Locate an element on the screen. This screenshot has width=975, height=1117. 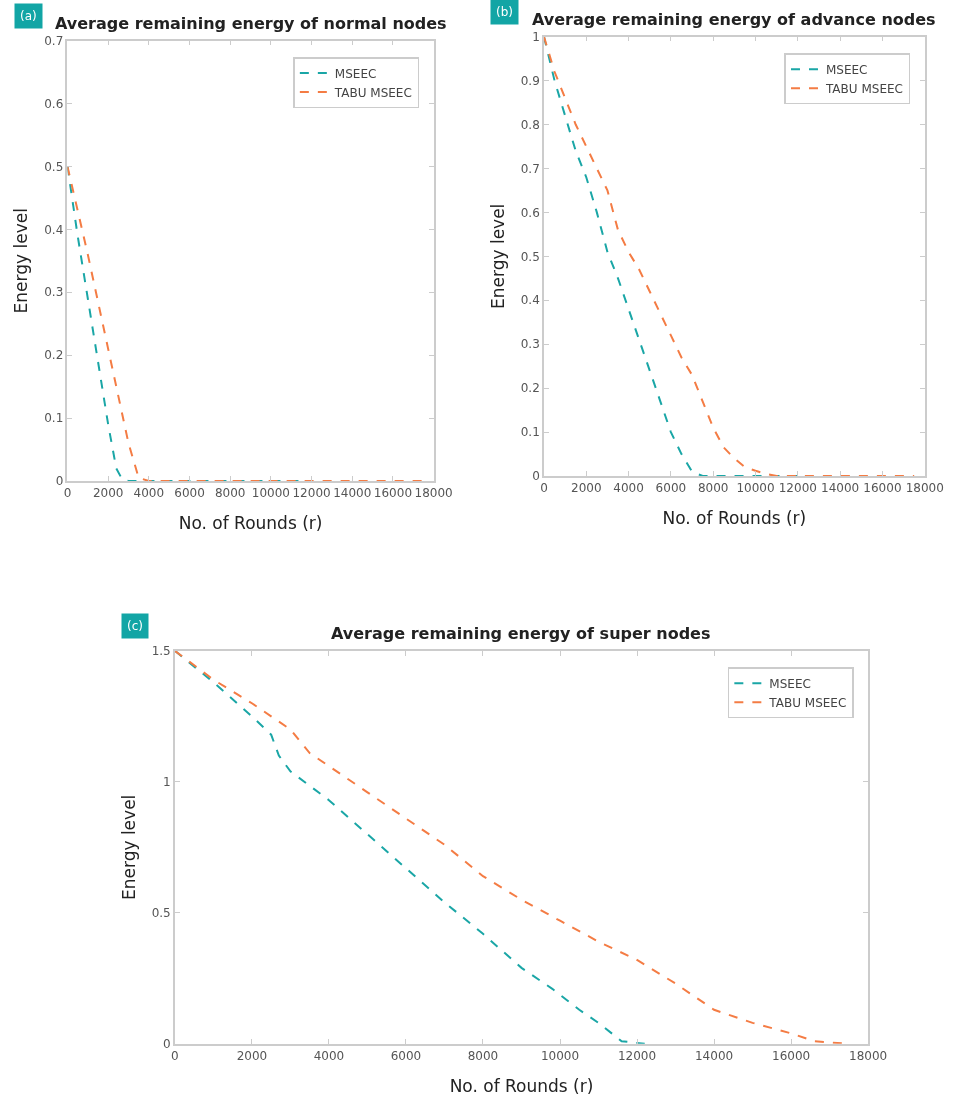
text: (c) is located at coordinates (135, 626).